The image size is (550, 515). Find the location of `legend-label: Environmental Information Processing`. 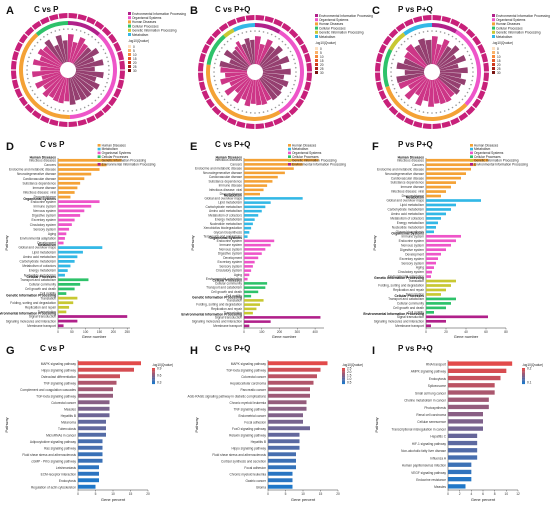

legend-label: Environmental Information Processing is located at coordinates (523, 16).